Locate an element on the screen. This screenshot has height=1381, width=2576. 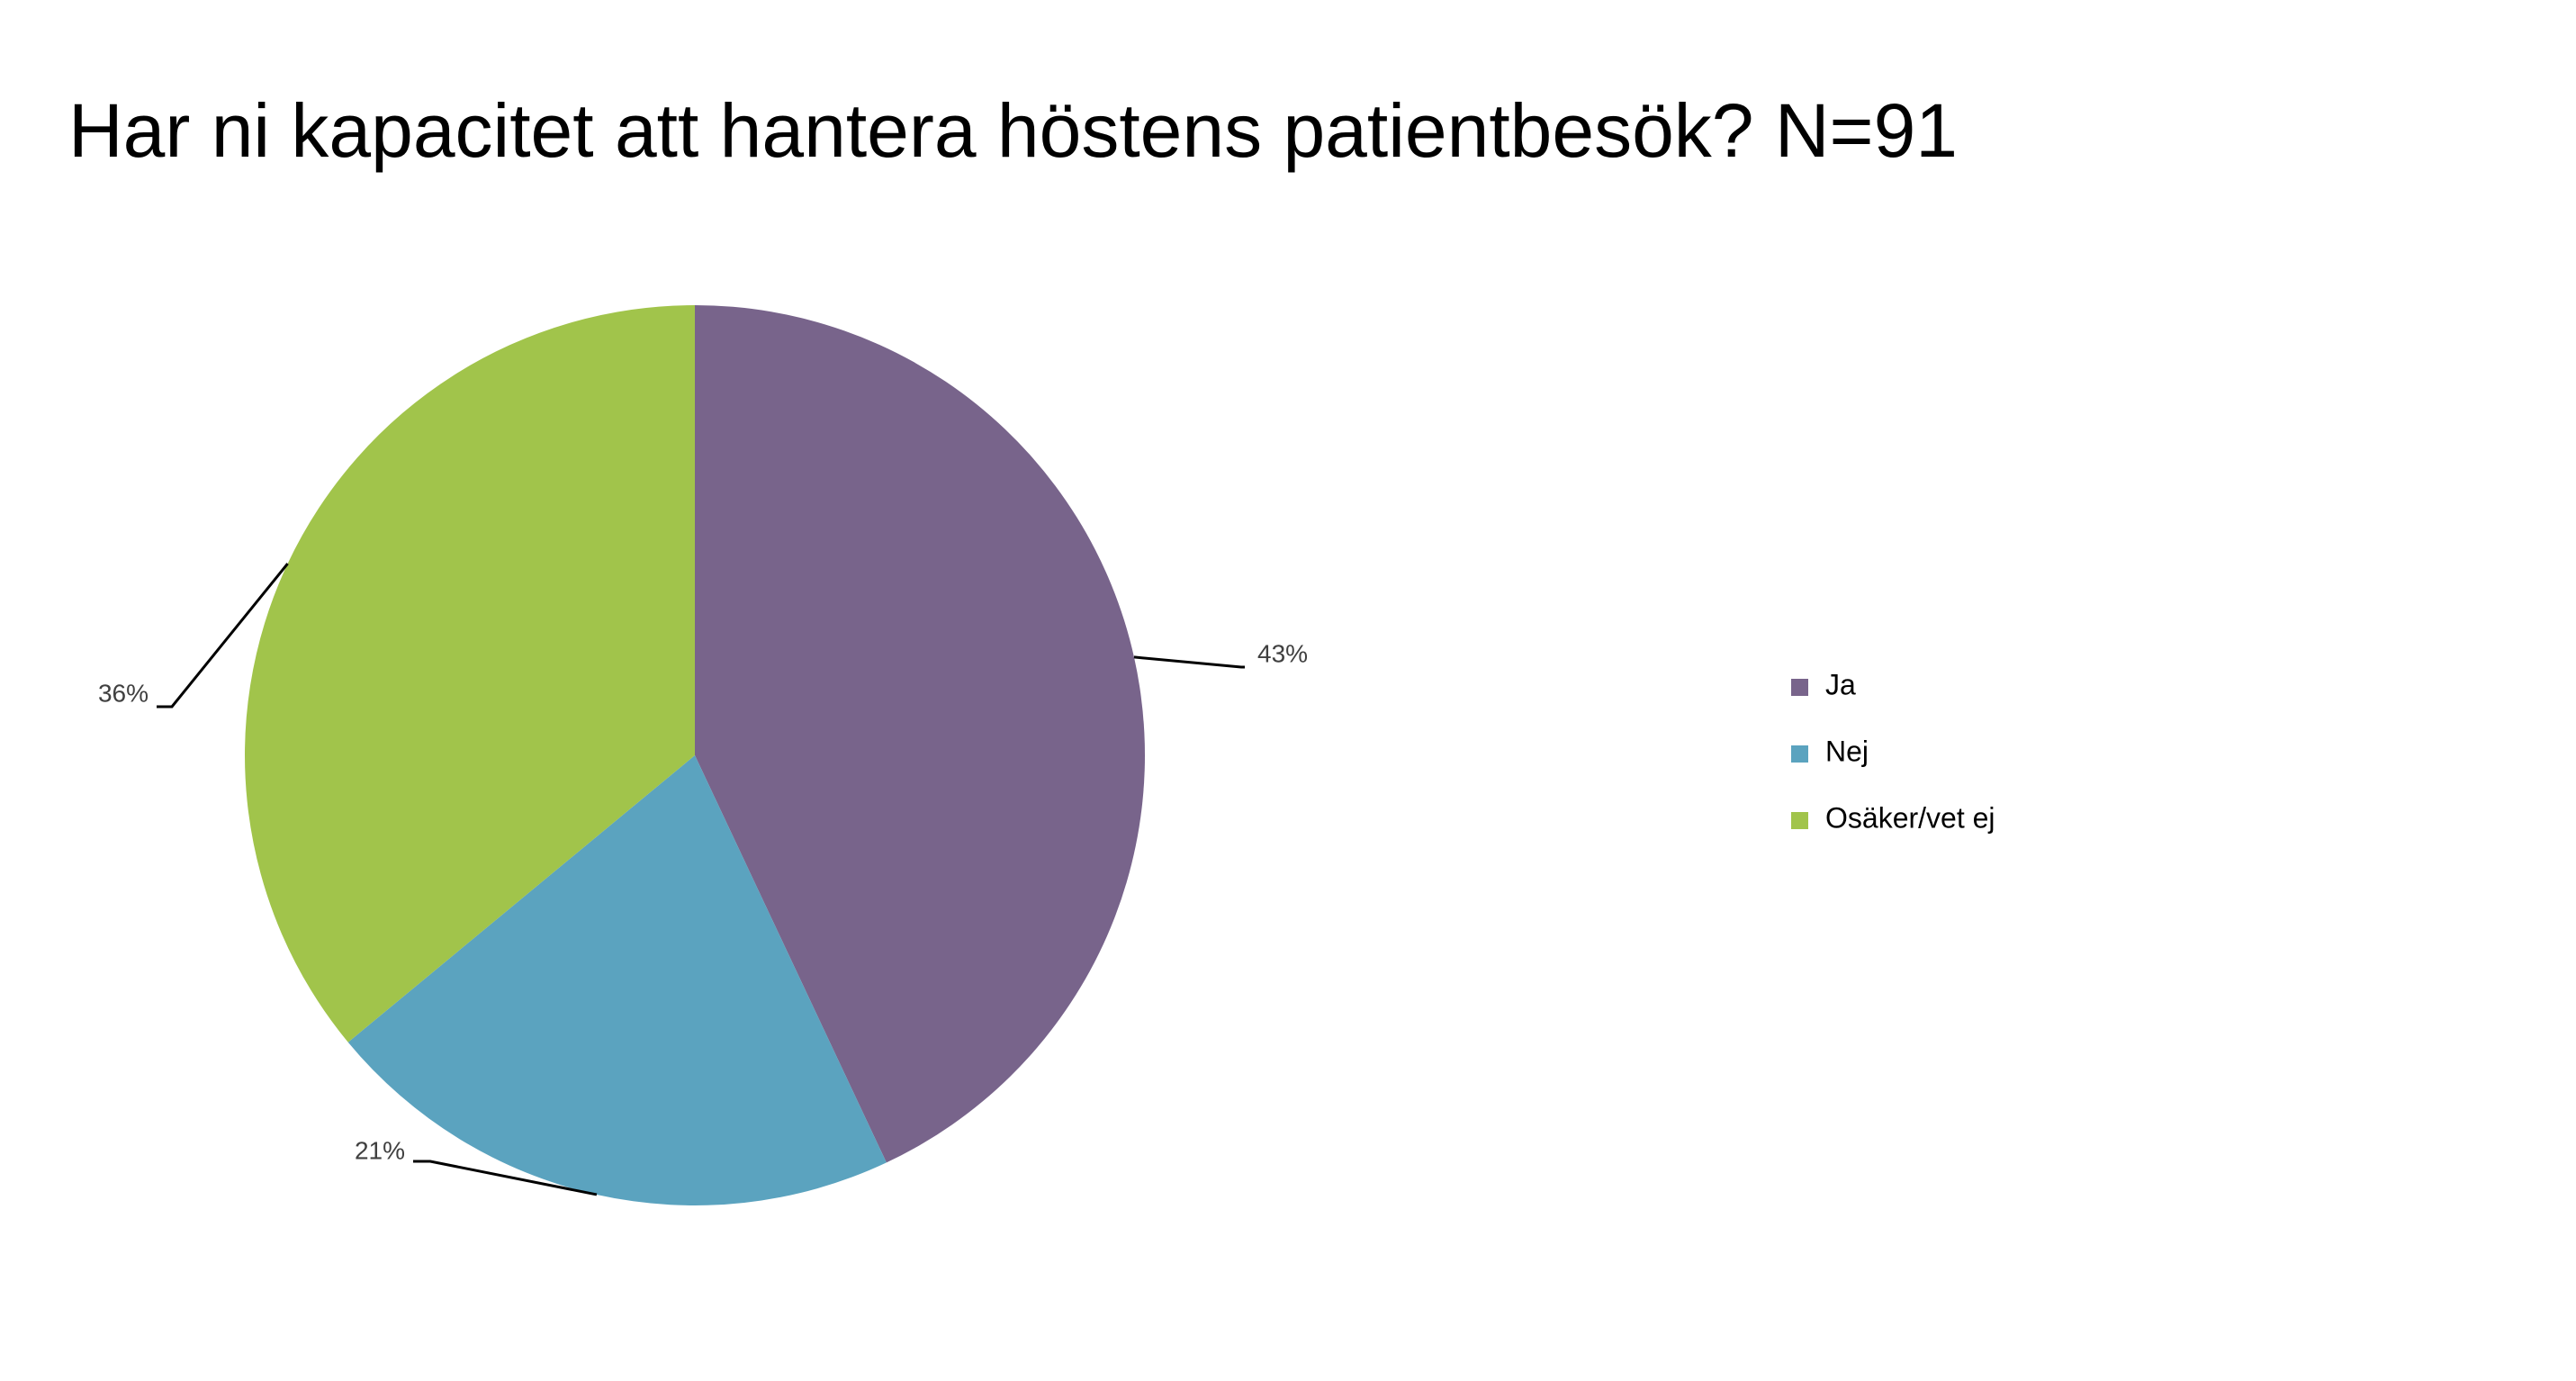
data-label: 36% is located at coordinates (123, 693).